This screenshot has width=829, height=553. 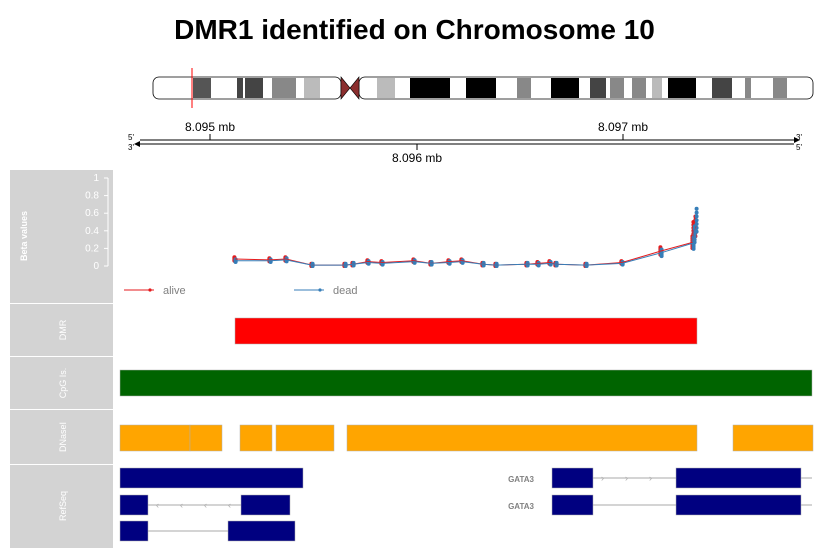 I want to click on cpg-island, so click(x=466, y=383).